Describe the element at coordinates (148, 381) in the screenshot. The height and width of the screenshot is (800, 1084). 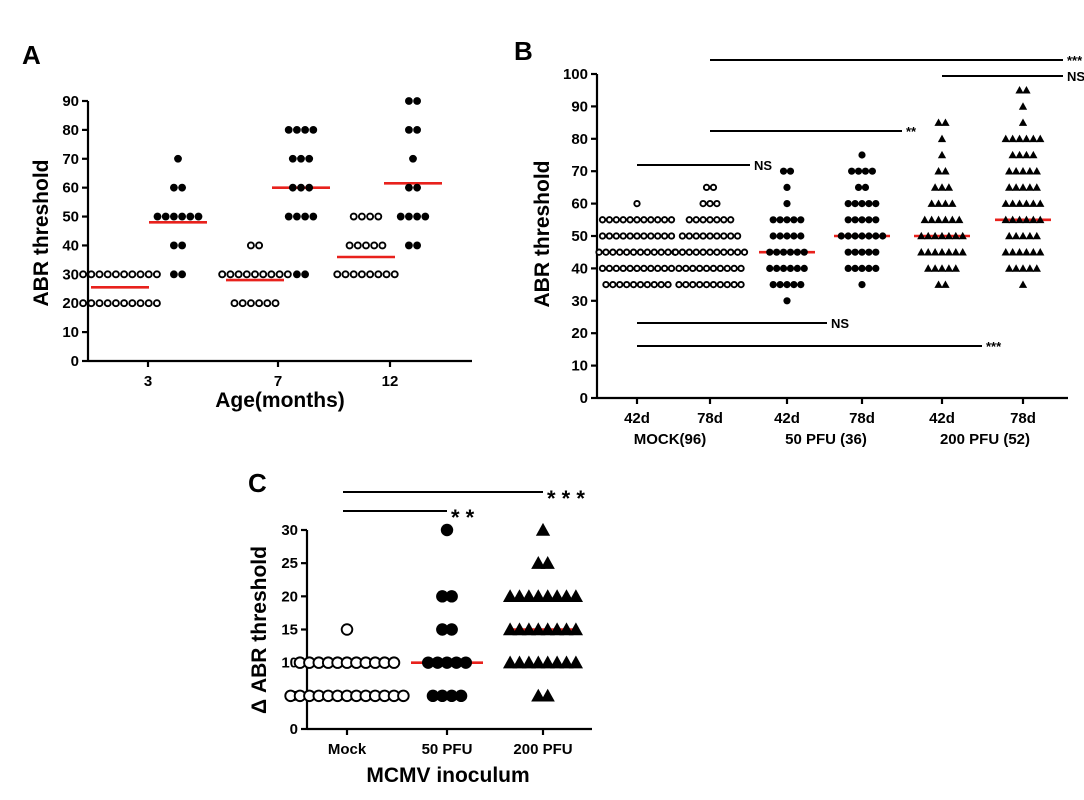
I see `x-tick-label: 3` at that location.